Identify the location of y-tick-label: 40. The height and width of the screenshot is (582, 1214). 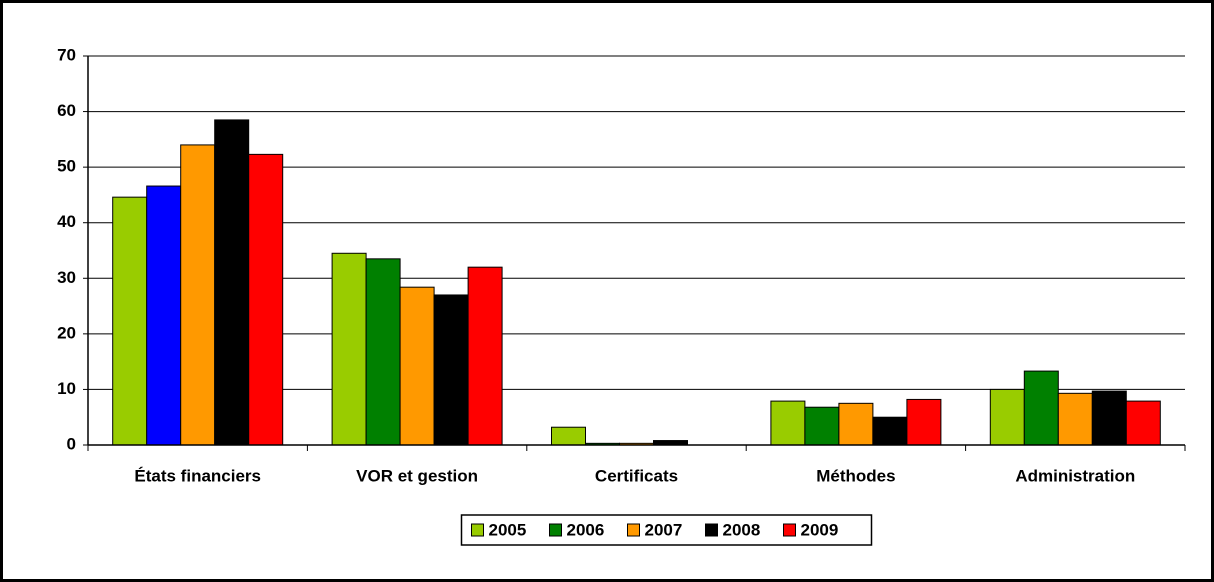
(66, 221).